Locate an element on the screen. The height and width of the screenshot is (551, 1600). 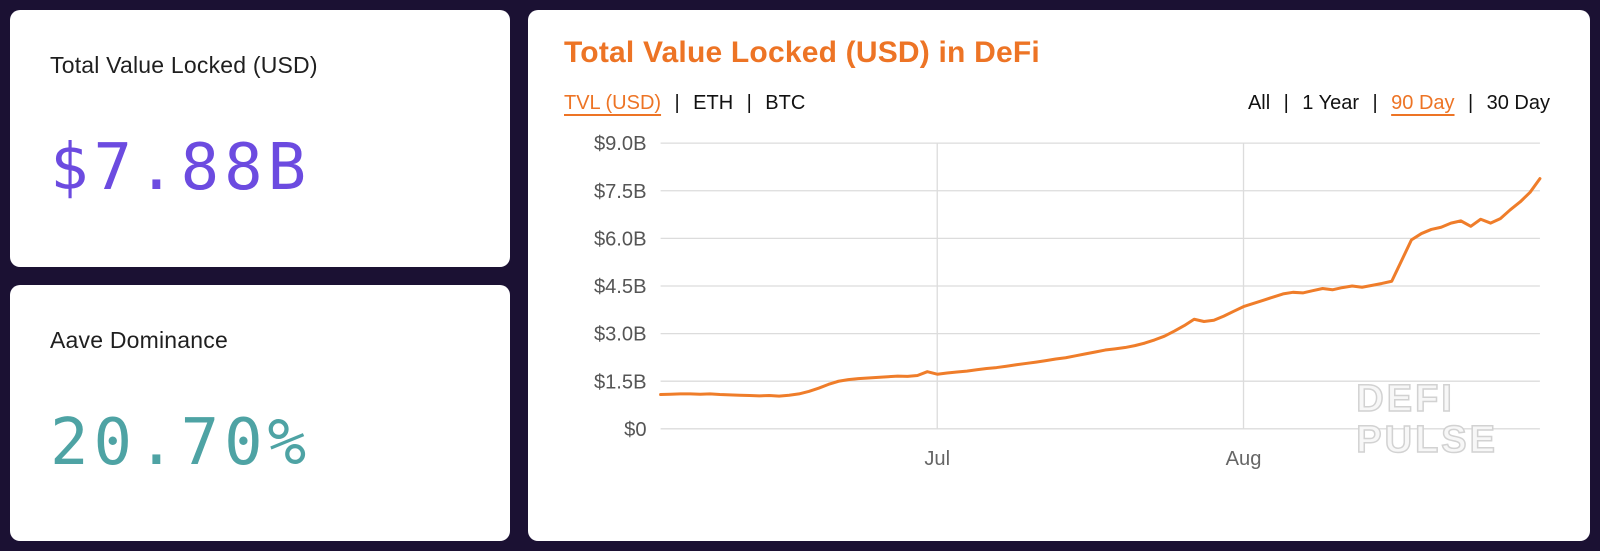
watermark-line-1: DEFI is located at coordinates (1405, 399).